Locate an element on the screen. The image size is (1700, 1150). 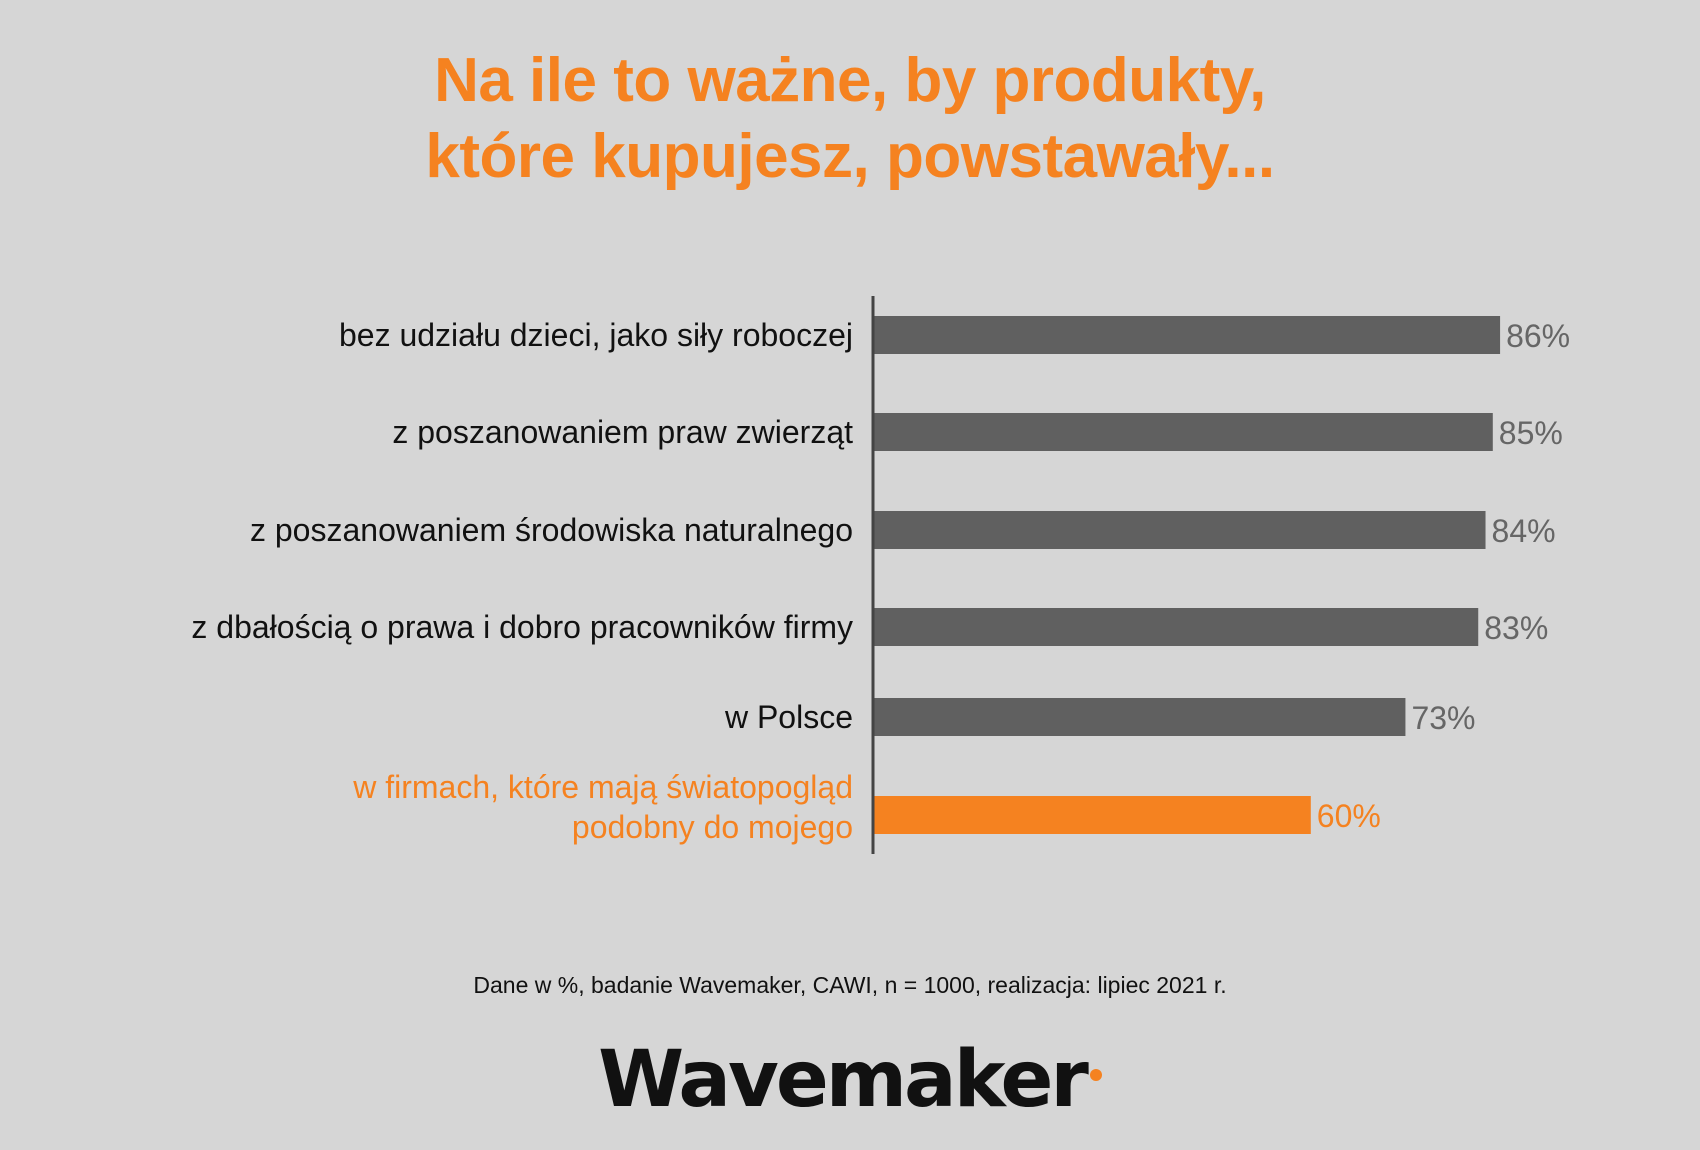
chart-title-line-1: Na ile to ważne, by produkty, is located at coordinates (850, 80).